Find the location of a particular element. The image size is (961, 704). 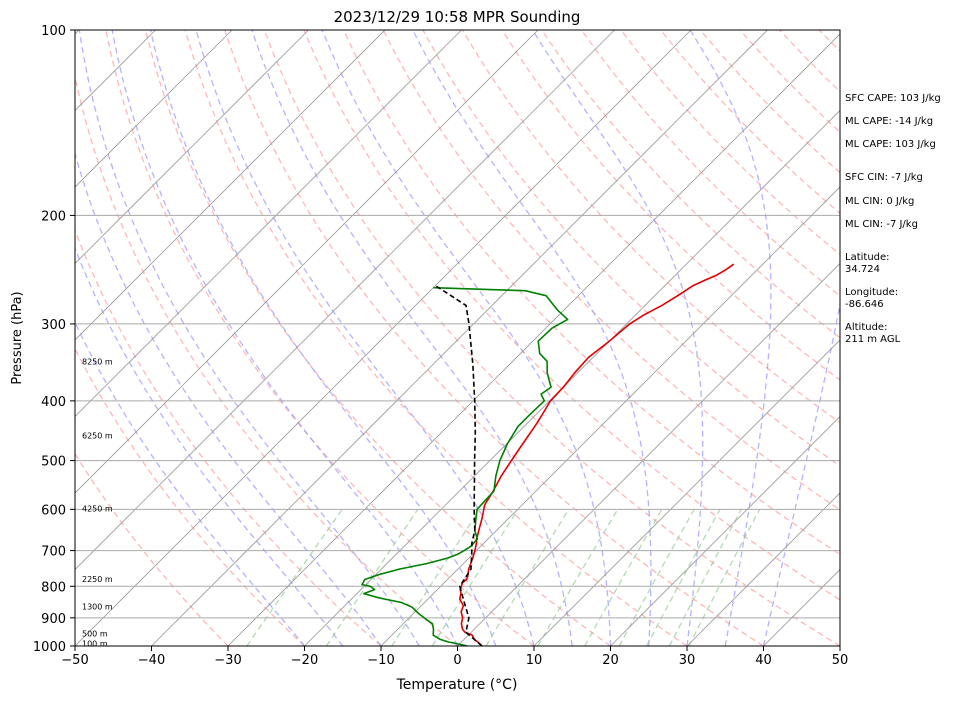

x-tick-label: −20 is located at coordinates (304, 660).